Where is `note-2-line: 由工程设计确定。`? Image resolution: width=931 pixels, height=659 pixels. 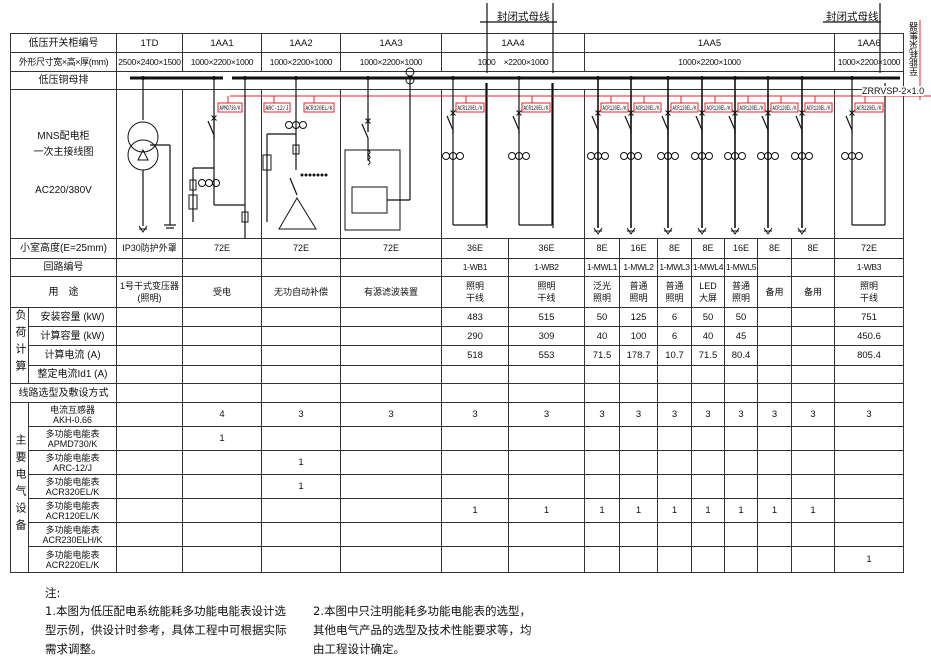 note-2-line: 由工程设计确定。 is located at coordinates (359, 649).